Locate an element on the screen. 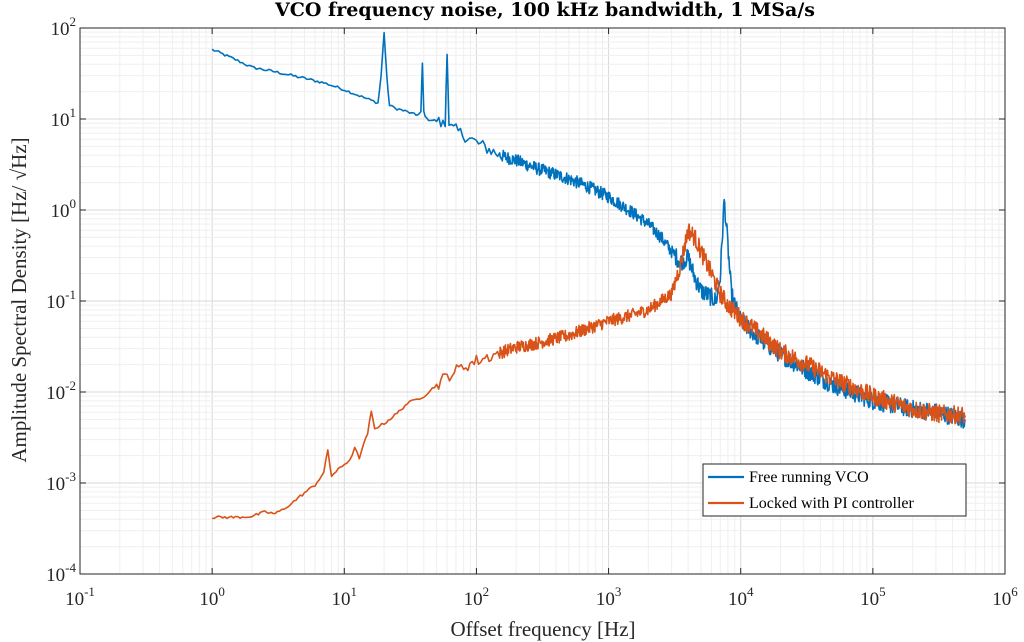 This screenshot has height=642, width=1024. x-axis-tick-labels: 10⁻¹ 10⁰ 10¹ 10² 10³ 10⁴ 10⁵ 10⁶ is located at coordinates (541, 597).